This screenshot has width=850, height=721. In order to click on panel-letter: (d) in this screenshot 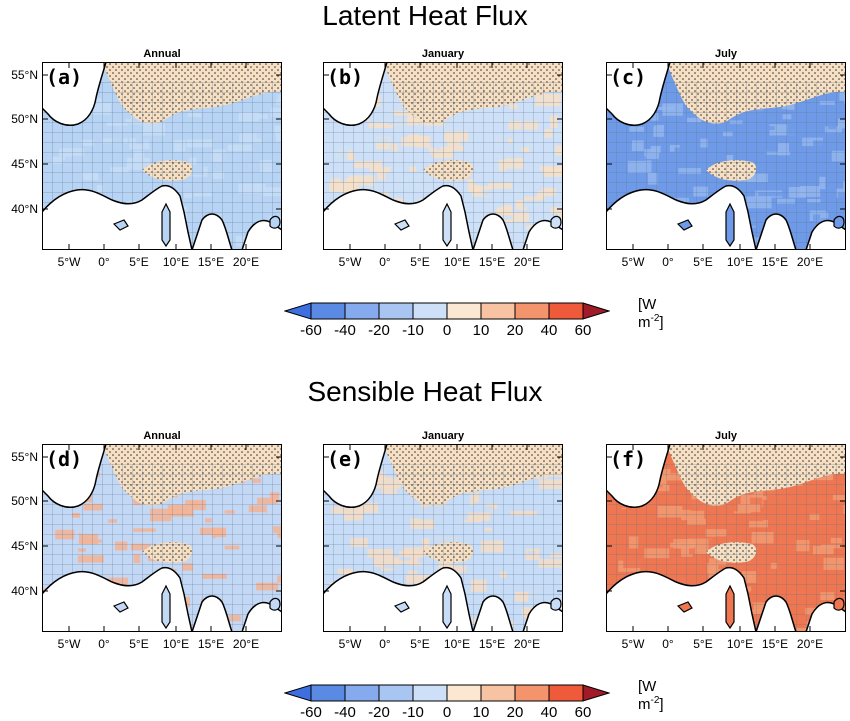, I will do `click(64, 459)`.